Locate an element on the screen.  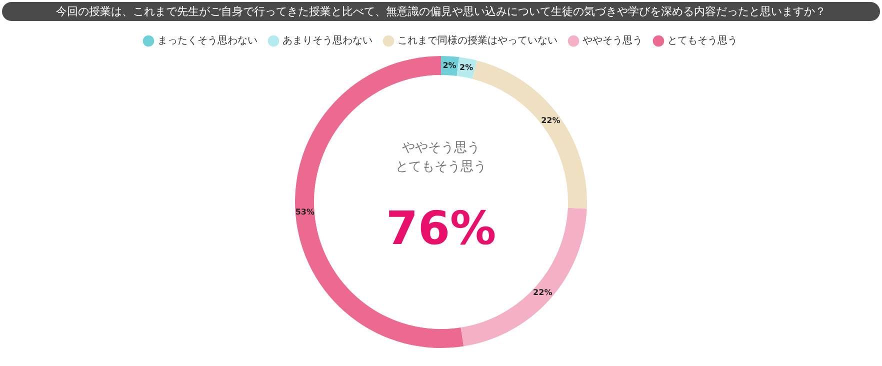
legend-label: ややそう思う is located at coordinates (612, 41).